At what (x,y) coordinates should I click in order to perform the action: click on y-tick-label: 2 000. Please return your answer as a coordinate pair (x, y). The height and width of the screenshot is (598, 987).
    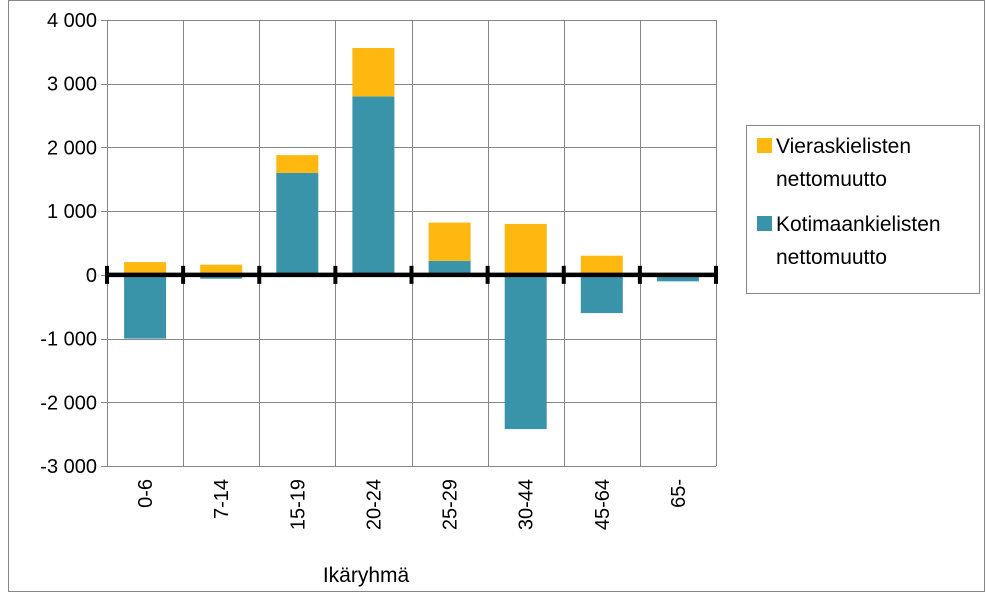
    Looking at the image, I should click on (72, 148).